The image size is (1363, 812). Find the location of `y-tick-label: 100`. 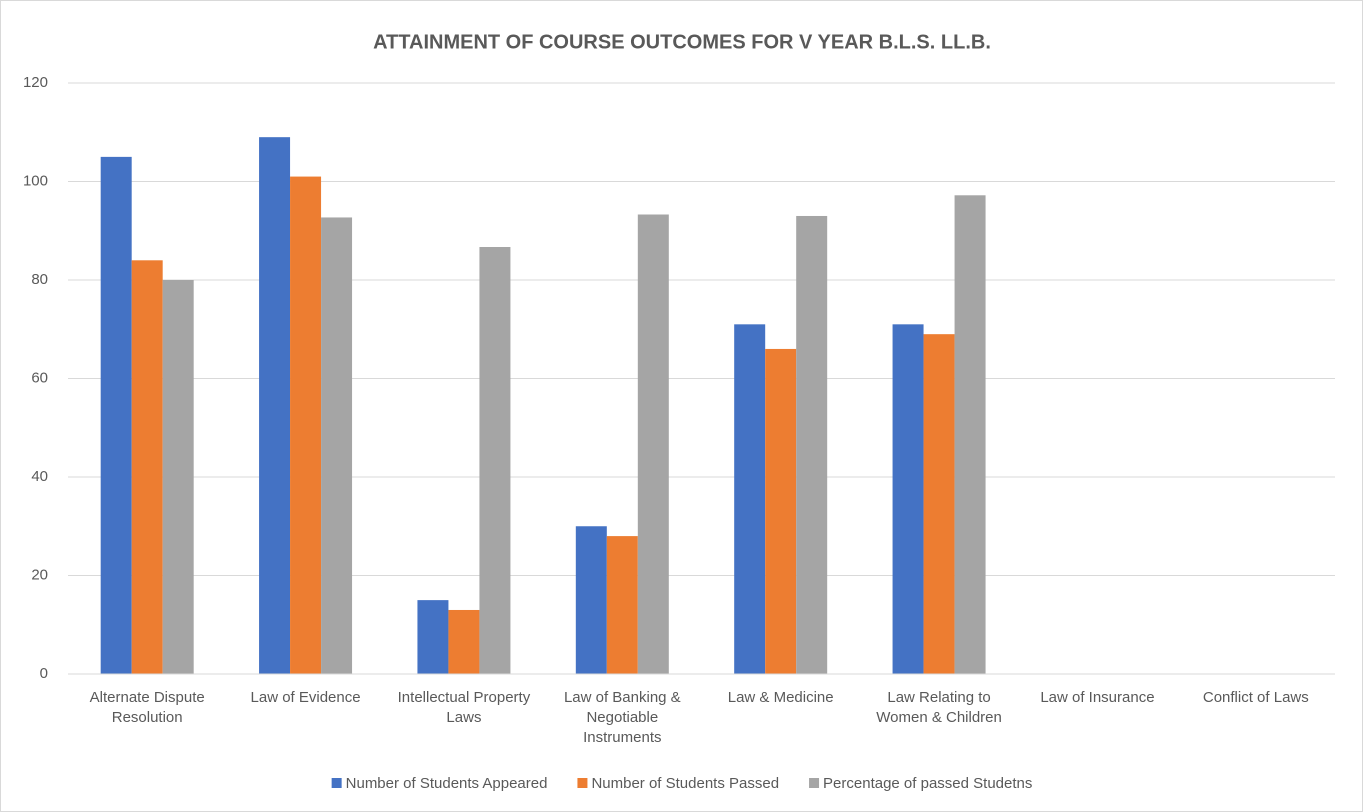

y-tick-label: 100 is located at coordinates (35, 180).